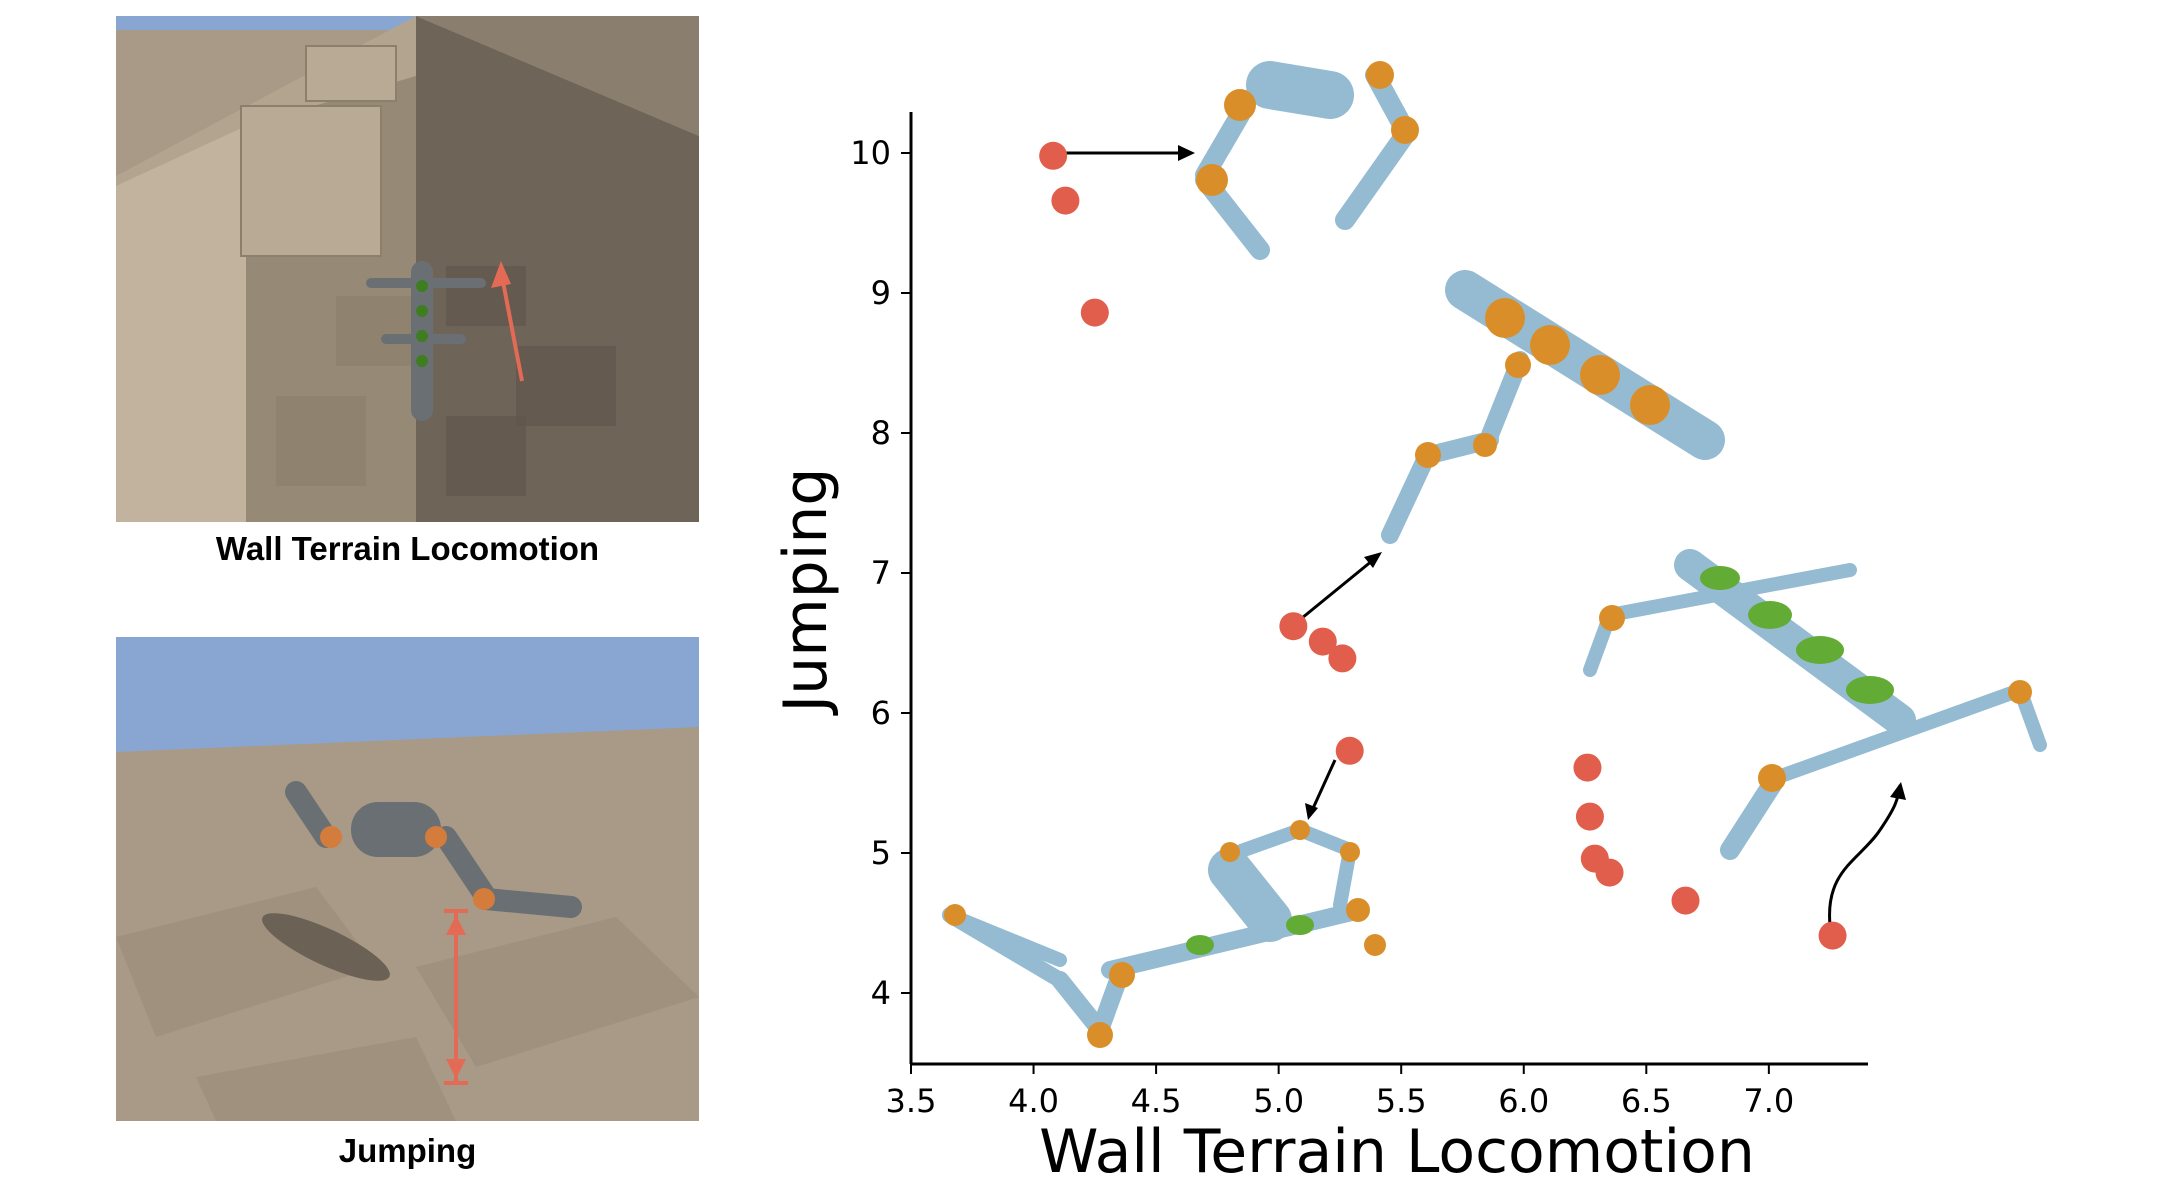  What do you see at coordinates (911, 1101) in the screenshot?
I see `x-tick-label: 3.5` at bounding box center [911, 1101].